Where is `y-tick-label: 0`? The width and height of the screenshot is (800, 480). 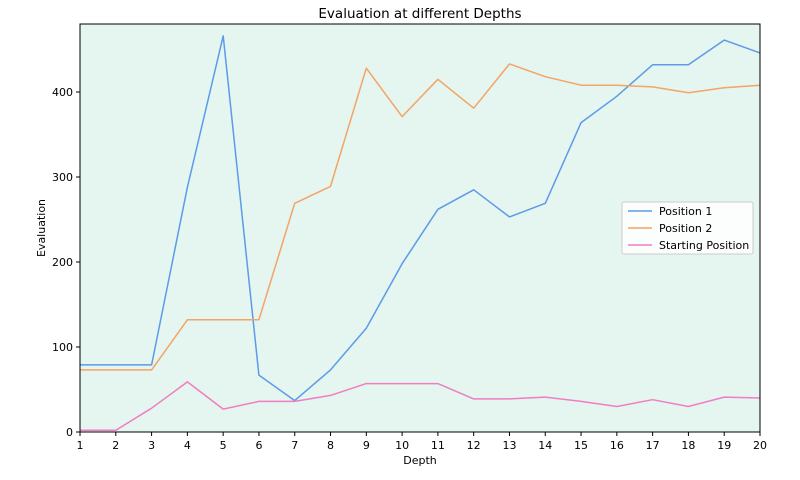 y-tick-label: 0 is located at coordinates (69, 432).